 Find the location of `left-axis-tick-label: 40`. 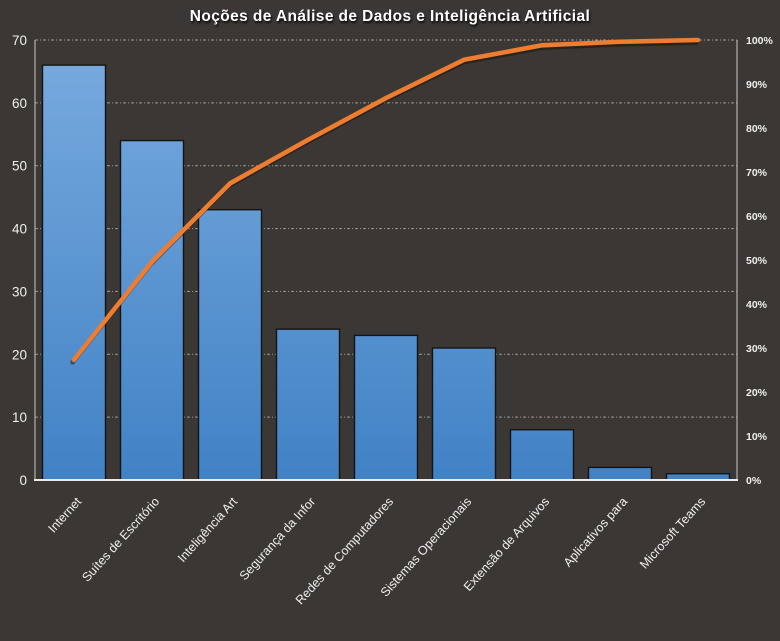

left-axis-tick-label: 40 is located at coordinates (19, 229).